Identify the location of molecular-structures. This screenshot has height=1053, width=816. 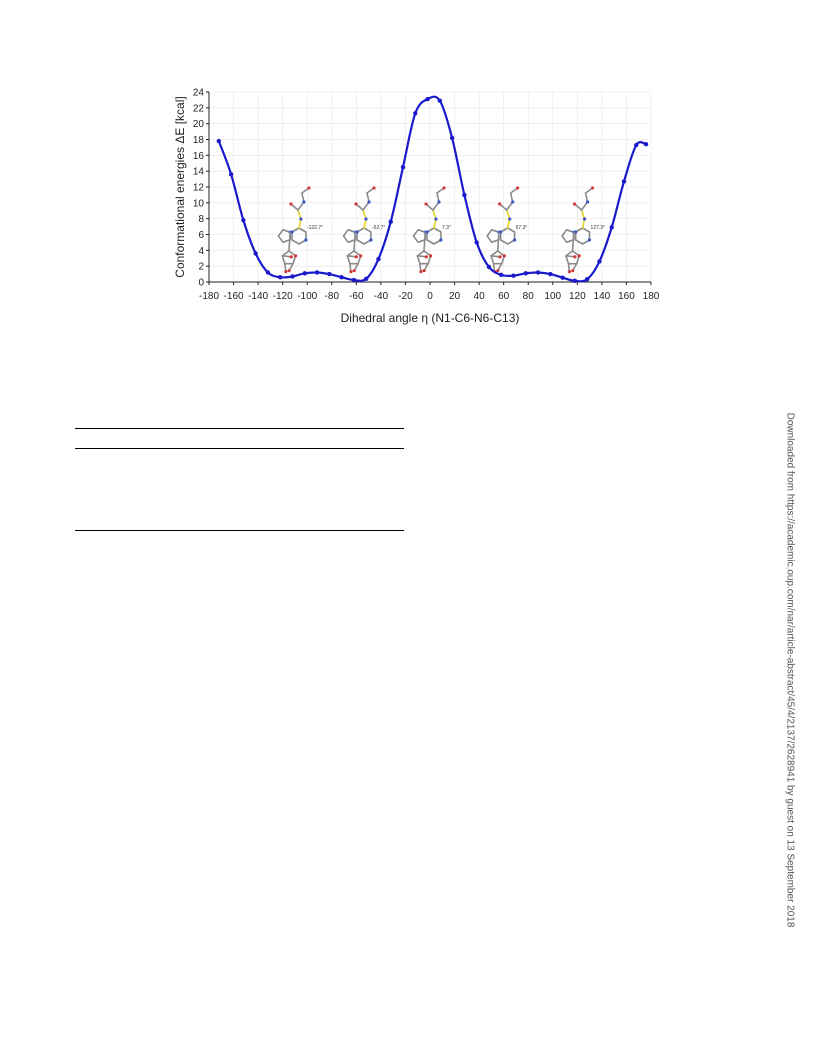
(436, 230).